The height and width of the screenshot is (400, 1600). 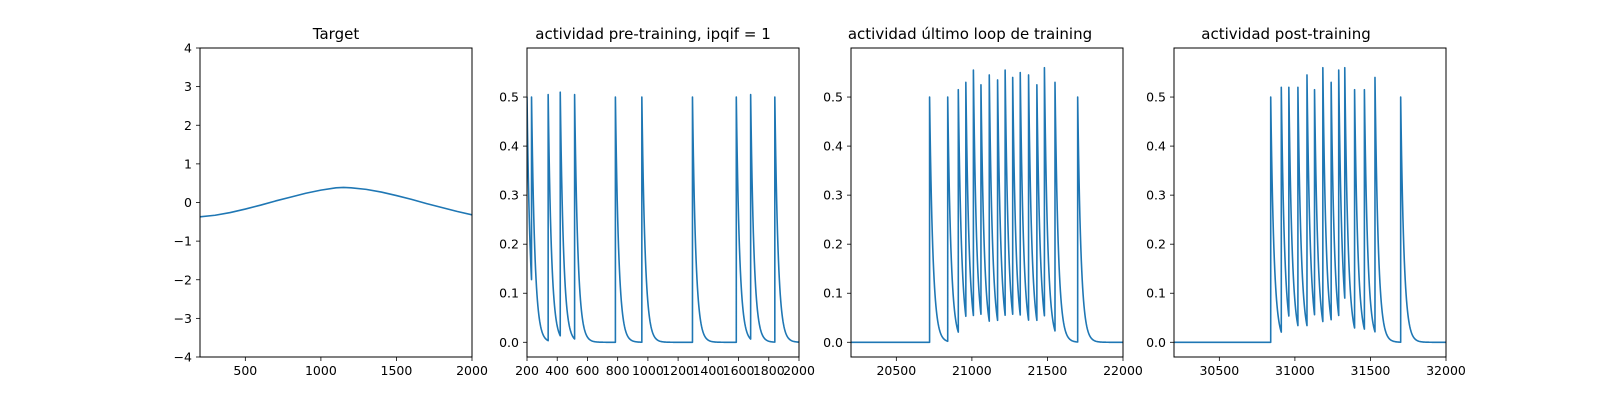 I want to click on y-tick-label: −2, so click(x=183, y=279).